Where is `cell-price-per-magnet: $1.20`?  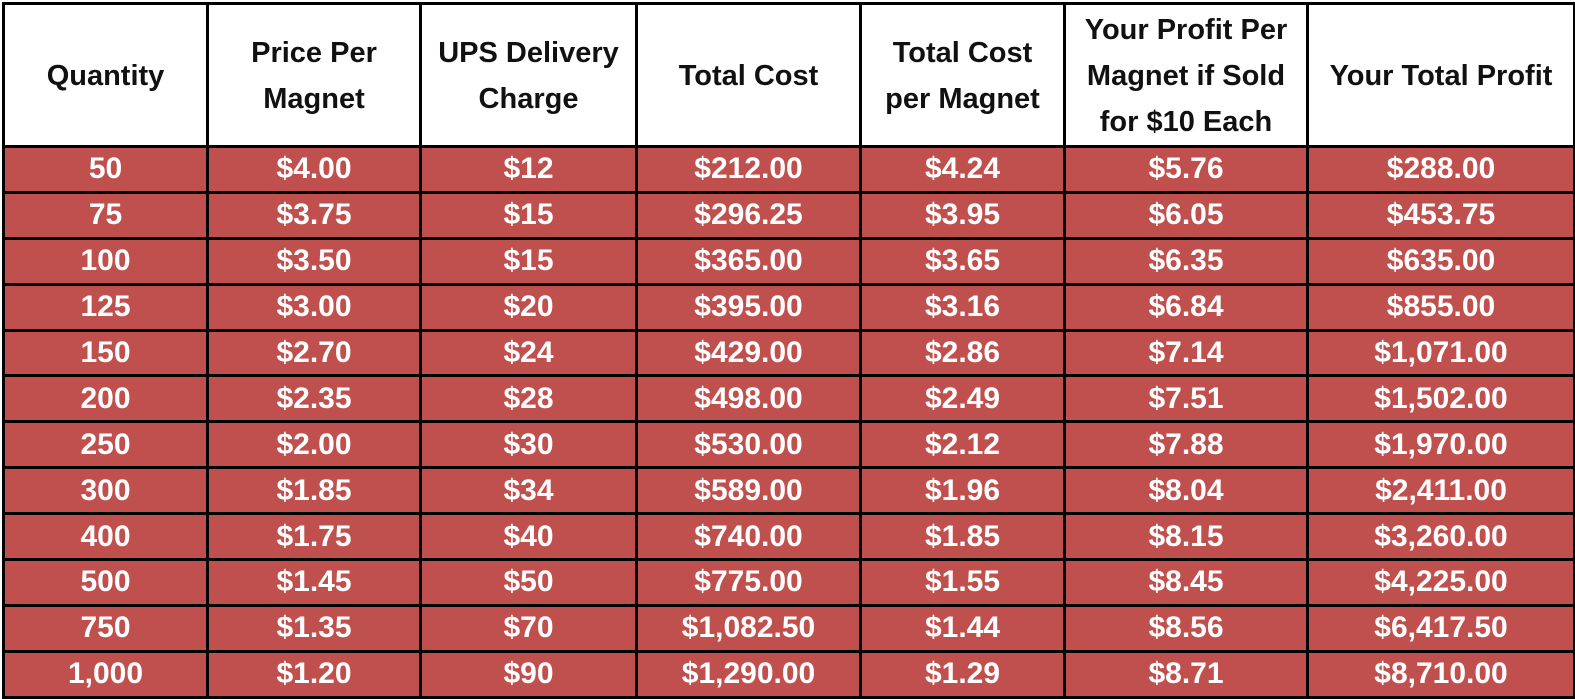 cell-price-per-magnet: $1.20 is located at coordinates (314, 674).